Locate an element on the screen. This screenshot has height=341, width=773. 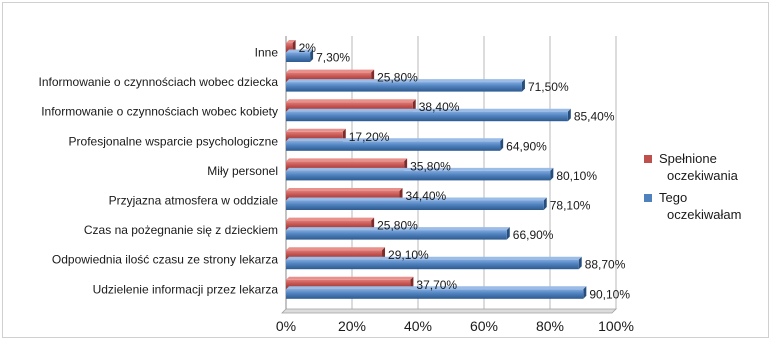
category-label: Czas na pożegnanie się z dzieckiem is located at coordinates (181, 230).